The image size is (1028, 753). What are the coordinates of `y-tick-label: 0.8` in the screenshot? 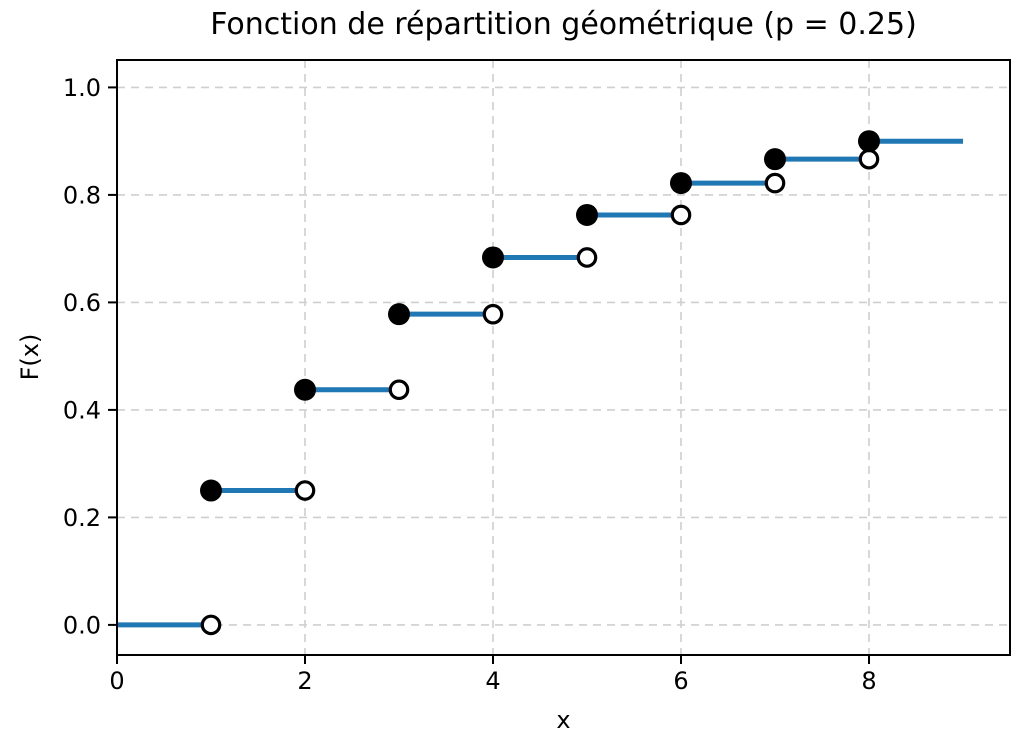 It's located at (82, 195).